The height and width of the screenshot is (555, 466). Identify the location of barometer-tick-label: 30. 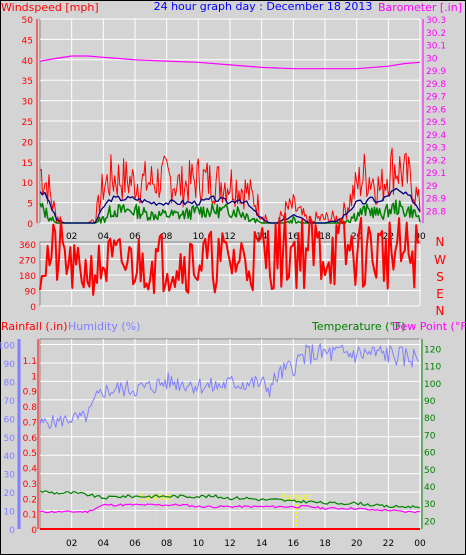
(432, 59).